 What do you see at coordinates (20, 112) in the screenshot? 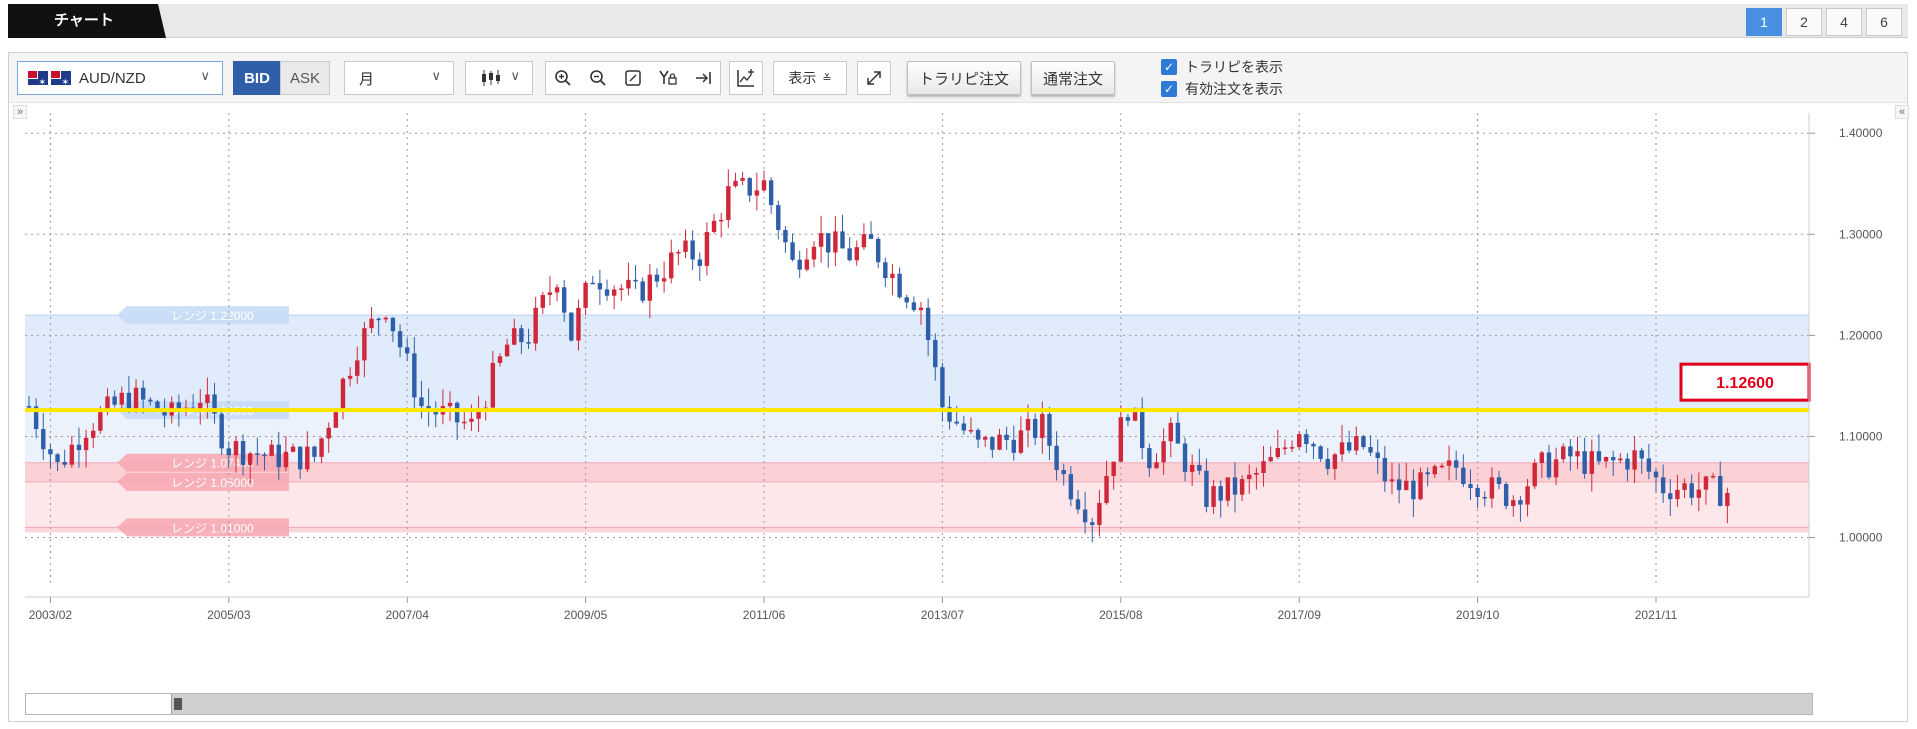
I see `expand-left-icon: »` at bounding box center [20, 112].